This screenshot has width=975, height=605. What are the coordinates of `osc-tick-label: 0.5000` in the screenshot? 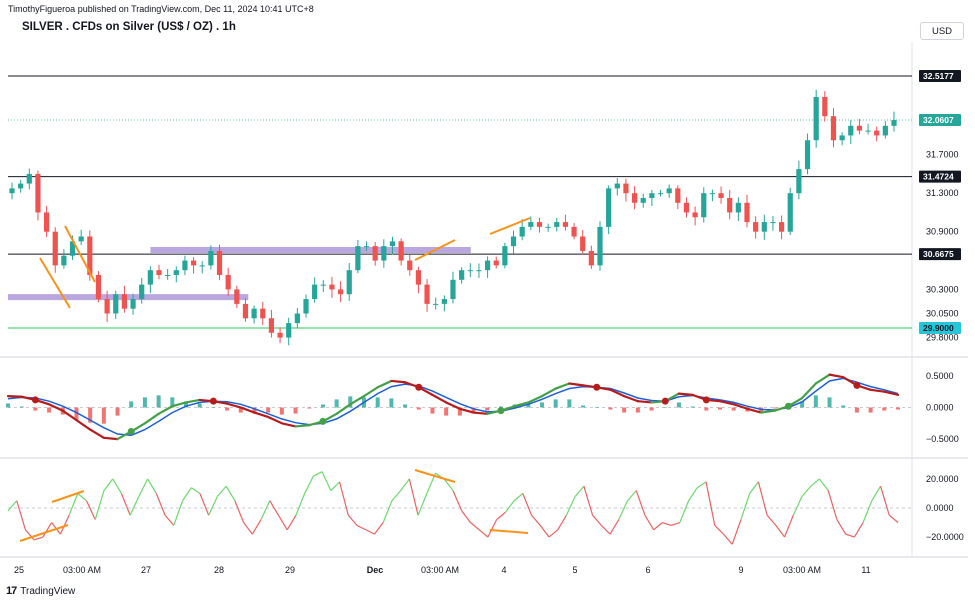 It's located at (940, 376).